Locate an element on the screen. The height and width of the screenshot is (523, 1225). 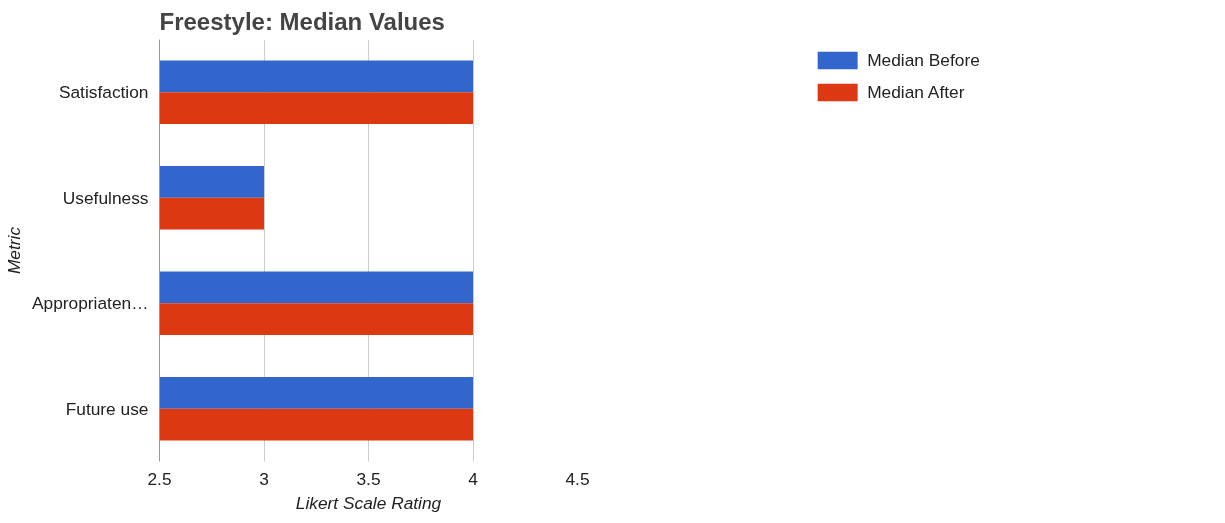
x-tick-label: 4.5 is located at coordinates (577, 478).